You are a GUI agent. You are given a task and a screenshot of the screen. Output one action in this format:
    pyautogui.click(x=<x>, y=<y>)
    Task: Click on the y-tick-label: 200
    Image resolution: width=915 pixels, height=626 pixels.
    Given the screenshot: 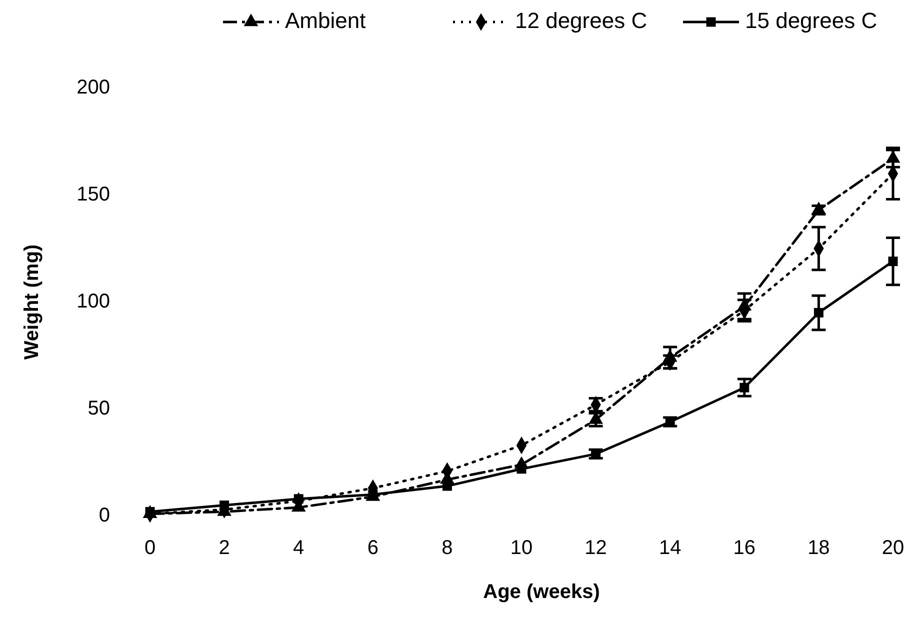 What is the action you would take?
    pyautogui.click(x=93, y=87)
    